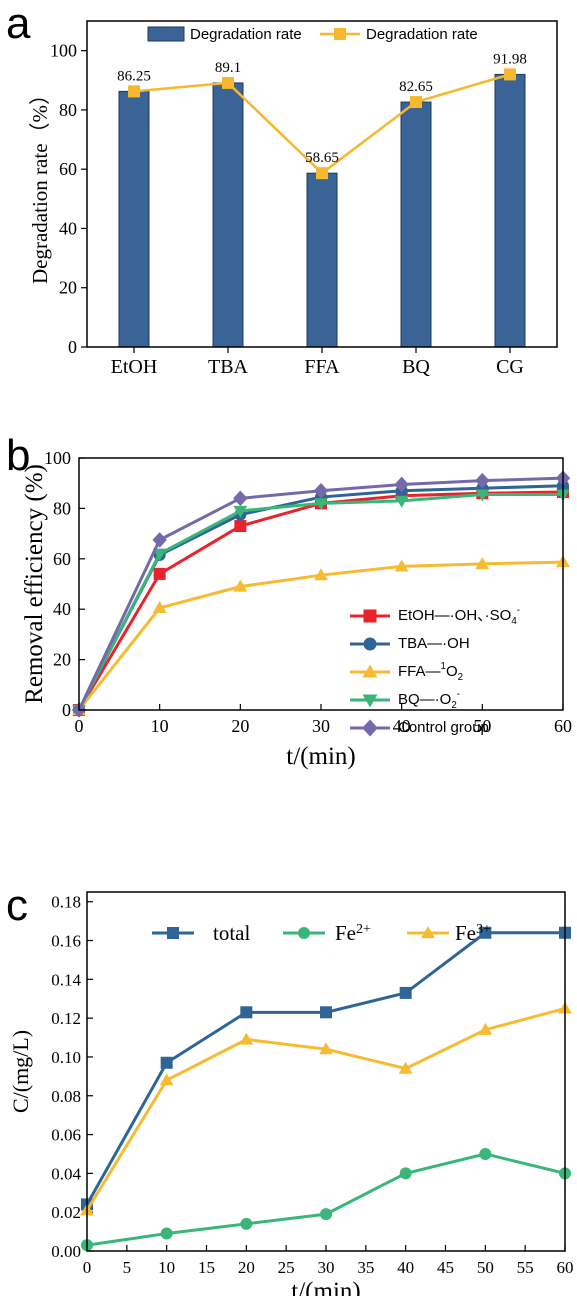  Describe the element at coordinates (18, 455) in the screenshot. I see `panel-letter-b: b` at that location.